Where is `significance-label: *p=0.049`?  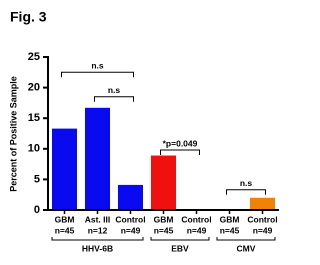
significance-label: *p=0.049 is located at coordinates (180, 143).